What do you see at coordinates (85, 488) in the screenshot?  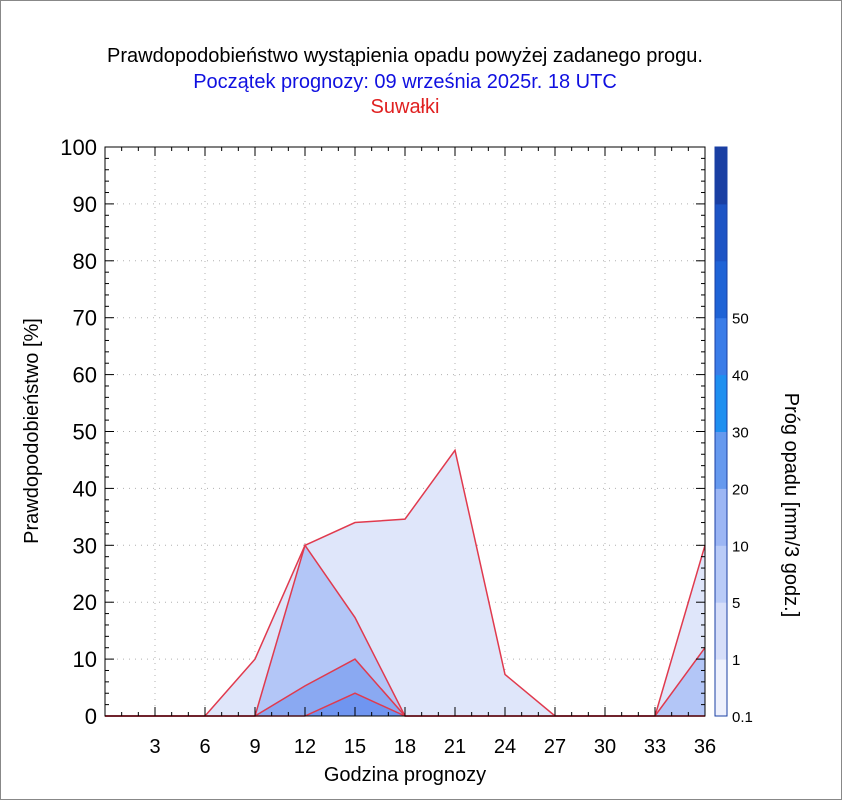 I see `y-tick-label: 40` at bounding box center [85, 488].